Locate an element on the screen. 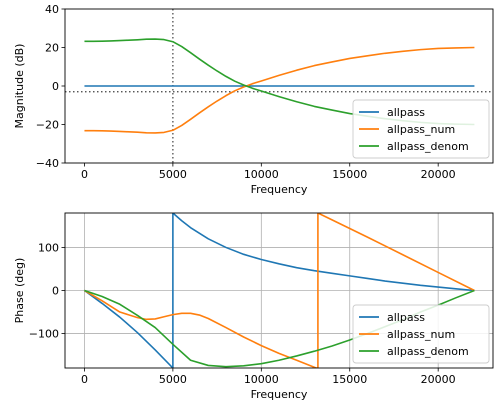 This screenshot has width=500, height=409. y-tick-label: 40 is located at coordinates (52, 9).